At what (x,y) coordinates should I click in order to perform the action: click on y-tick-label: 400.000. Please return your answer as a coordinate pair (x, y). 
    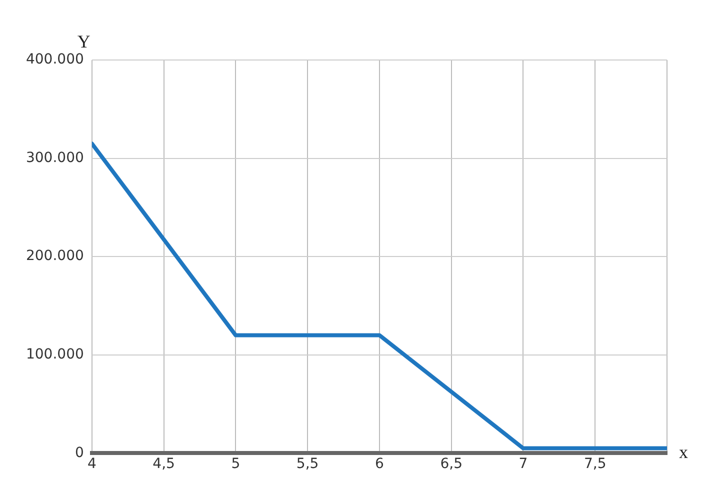
    Looking at the image, I should click on (55, 60).